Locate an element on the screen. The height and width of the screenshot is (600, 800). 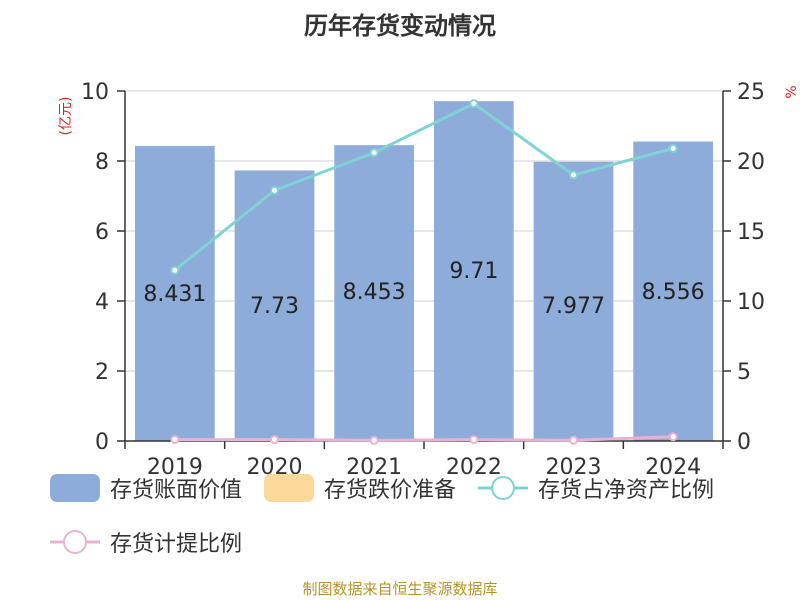
right-tick-label: 5 is located at coordinates (744, 372).